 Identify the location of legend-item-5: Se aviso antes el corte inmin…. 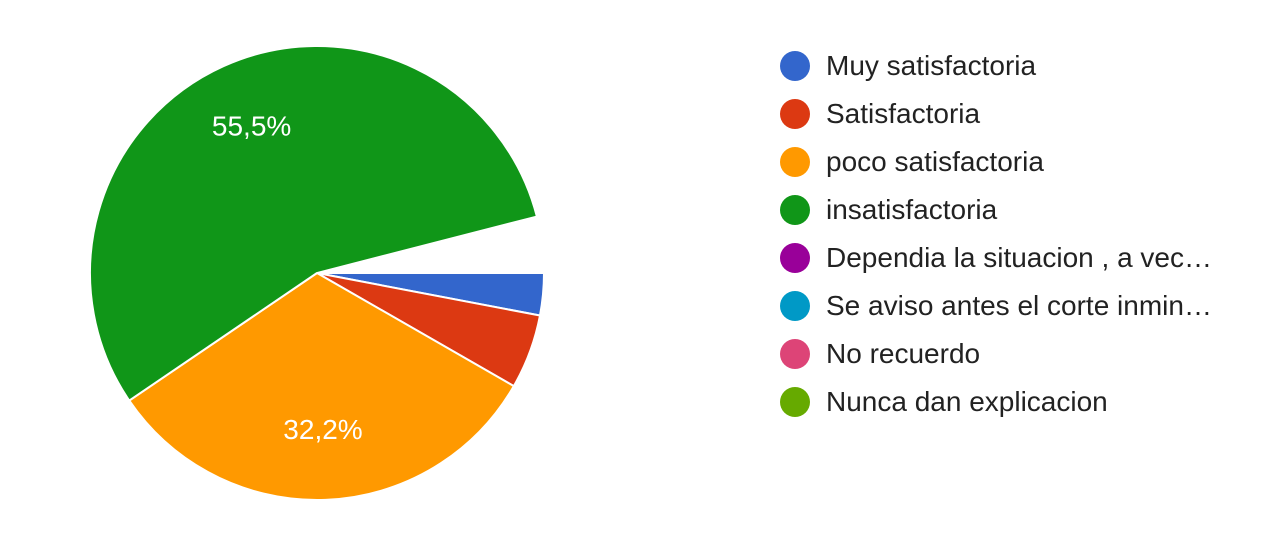
(996, 306).